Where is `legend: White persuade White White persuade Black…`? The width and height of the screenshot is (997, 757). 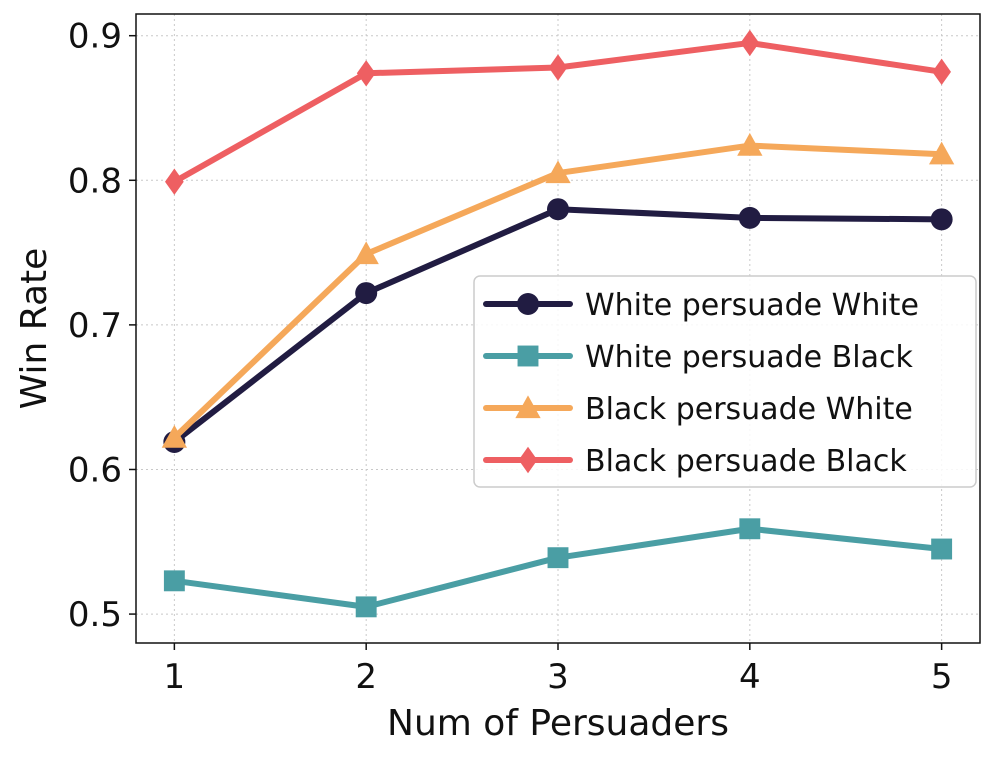 legend: White persuade White White persuade Black… is located at coordinates (725, 381).